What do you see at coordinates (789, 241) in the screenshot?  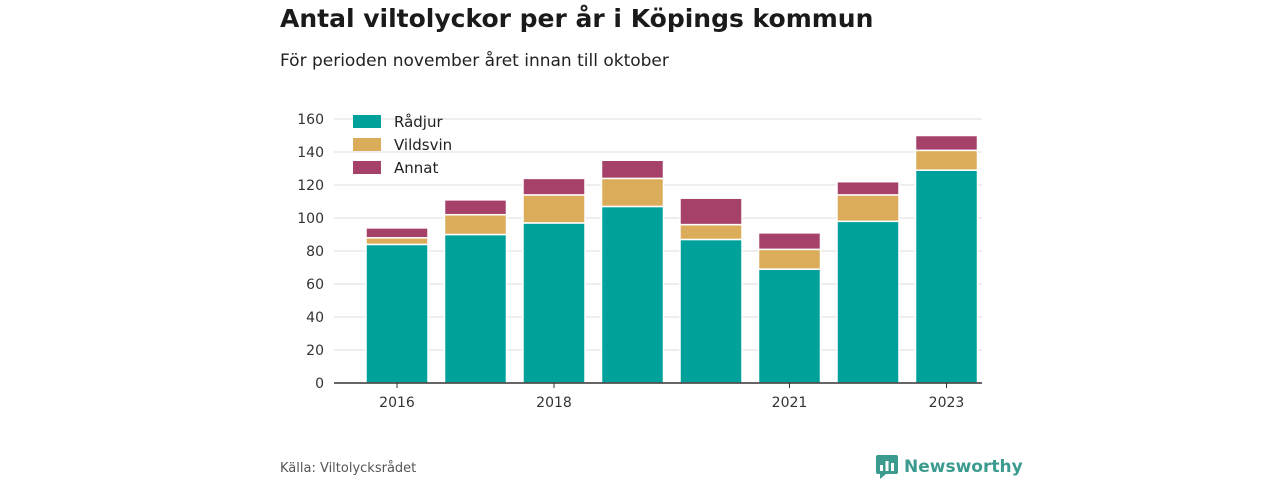 I see `bar-annat-2021` at bounding box center [789, 241].